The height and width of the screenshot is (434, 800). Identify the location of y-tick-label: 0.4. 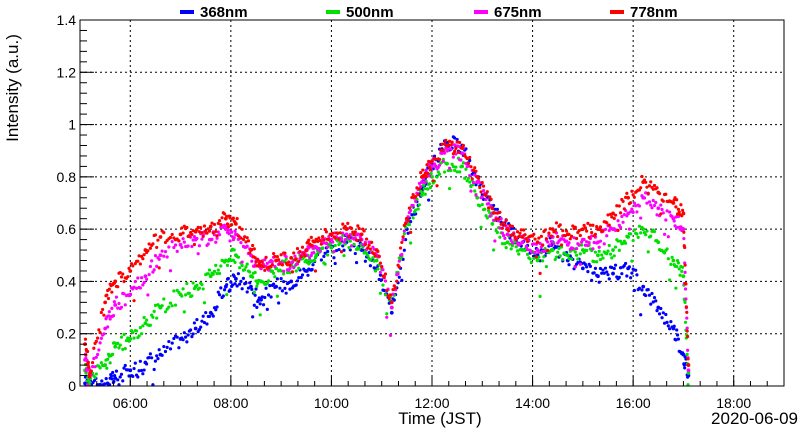
(67, 281).